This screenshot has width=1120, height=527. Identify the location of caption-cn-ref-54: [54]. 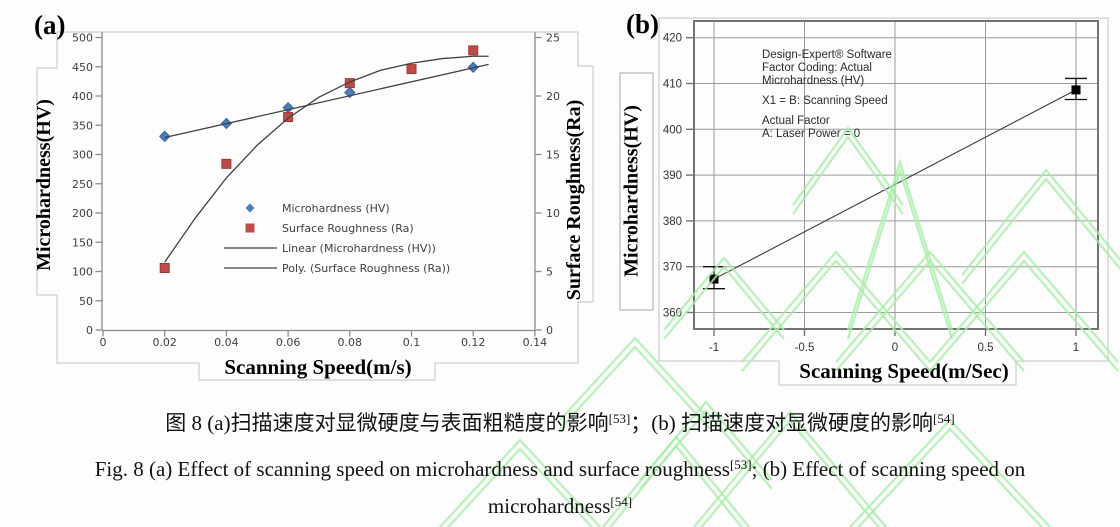
(944, 418).